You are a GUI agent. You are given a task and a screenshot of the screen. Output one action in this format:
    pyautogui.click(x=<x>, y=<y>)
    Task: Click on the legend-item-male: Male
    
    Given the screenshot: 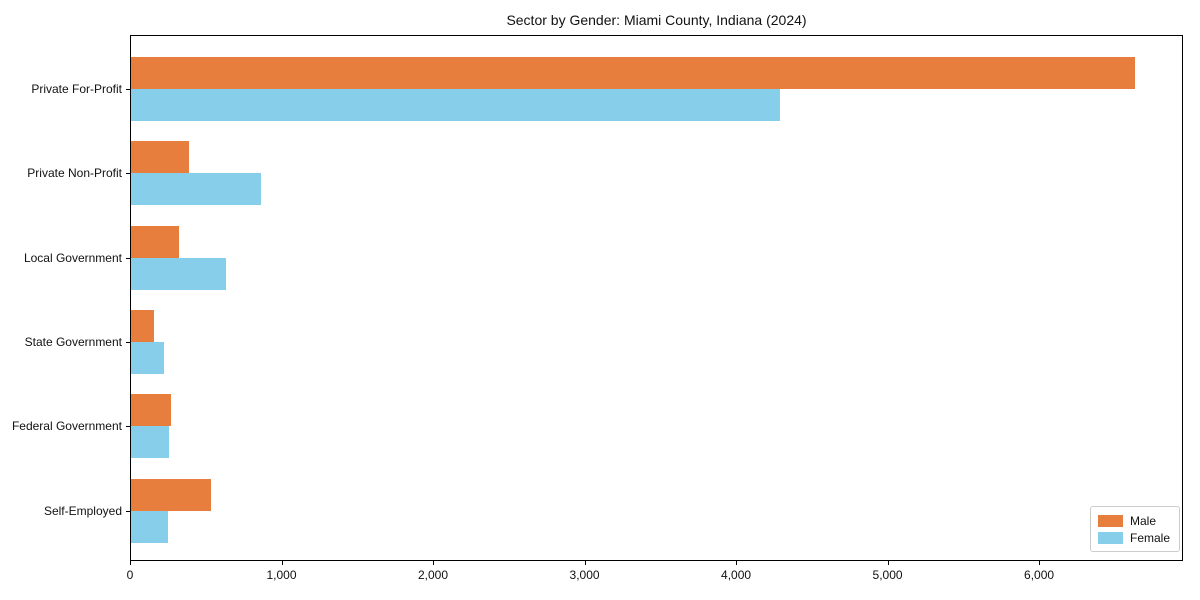 What is the action you would take?
    pyautogui.click(x=1135, y=520)
    